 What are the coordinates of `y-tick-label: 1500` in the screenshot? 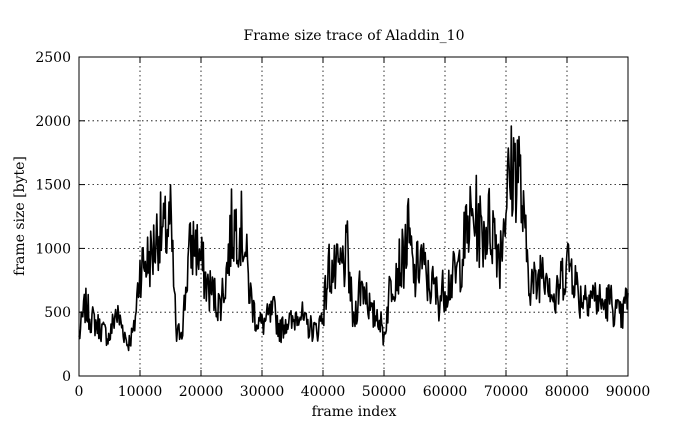 It's located at (53, 186).